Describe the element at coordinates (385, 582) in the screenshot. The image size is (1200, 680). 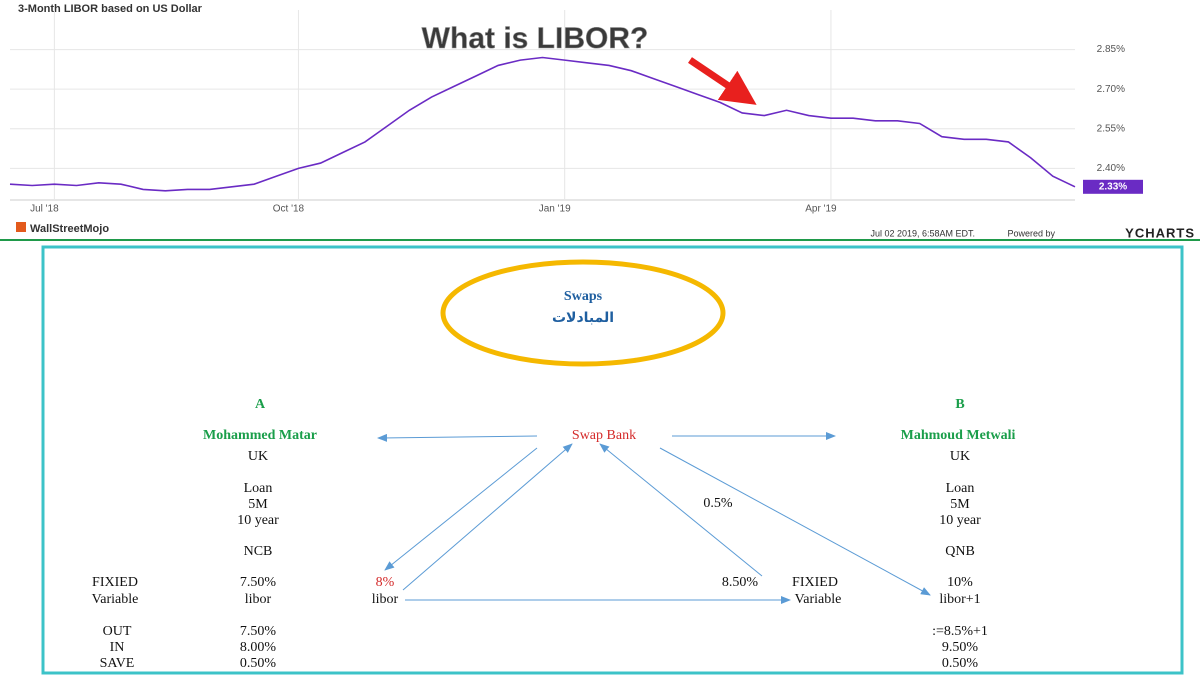
I see `rate: 8%` at that location.